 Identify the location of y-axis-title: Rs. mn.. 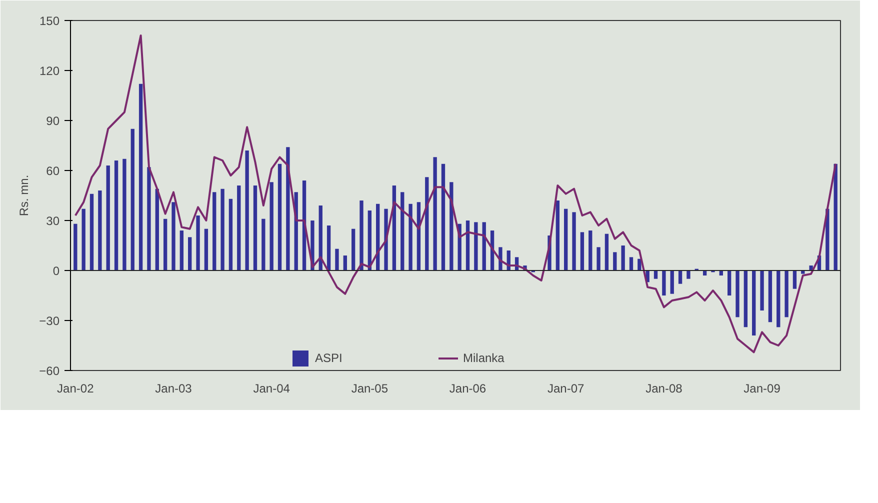
(24, 195).